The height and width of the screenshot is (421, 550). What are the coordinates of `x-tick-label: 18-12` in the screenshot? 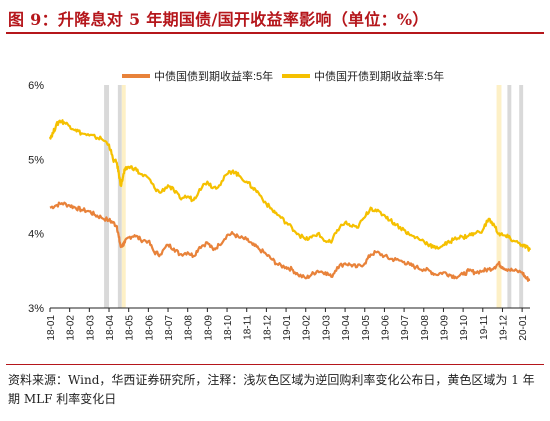 It's located at (267, 328).